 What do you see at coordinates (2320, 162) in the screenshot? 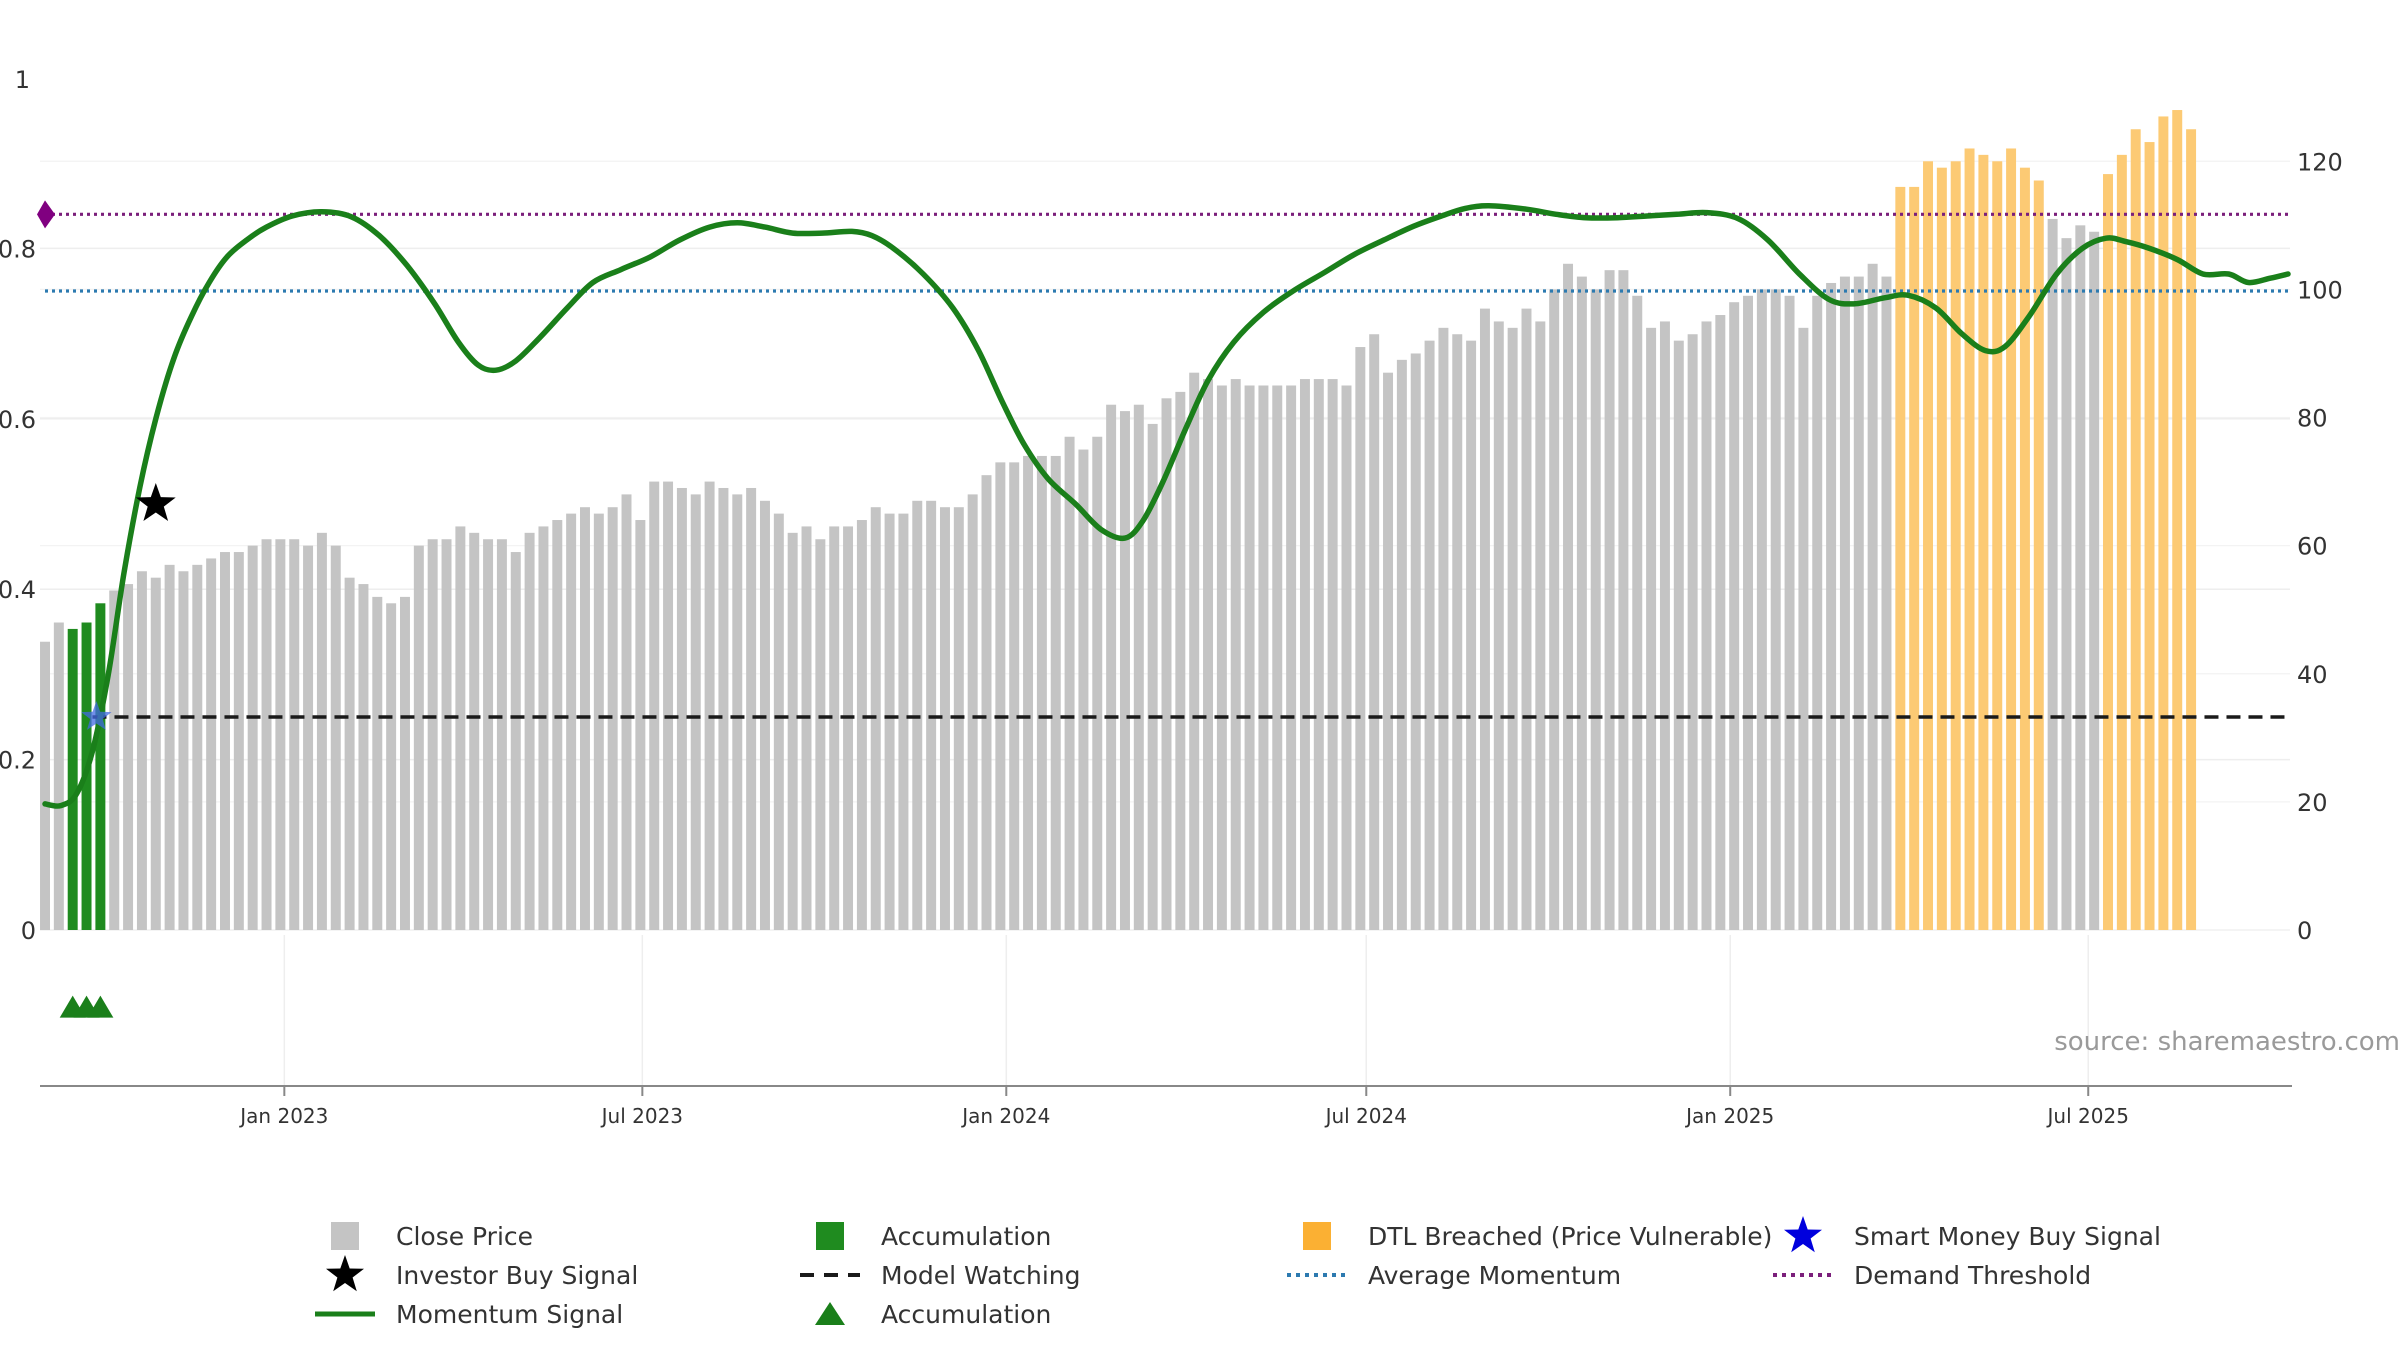
I see `right-tick-label: 120` at bounding box center [2320, 162].